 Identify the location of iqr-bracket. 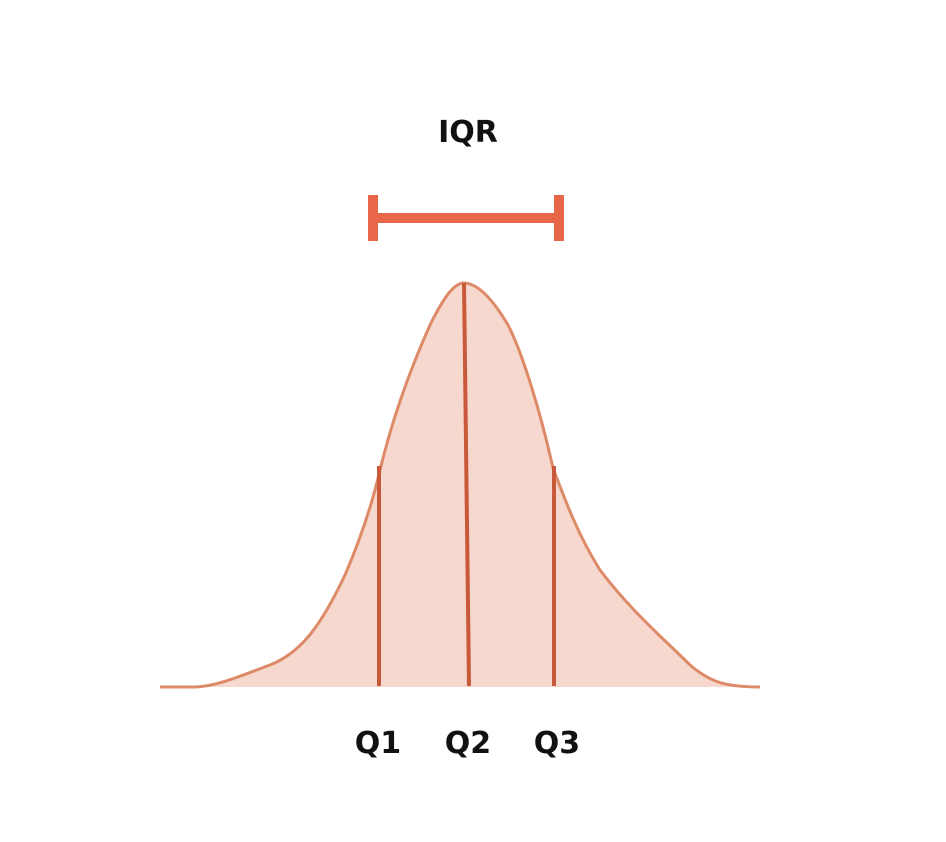
(466, 218).